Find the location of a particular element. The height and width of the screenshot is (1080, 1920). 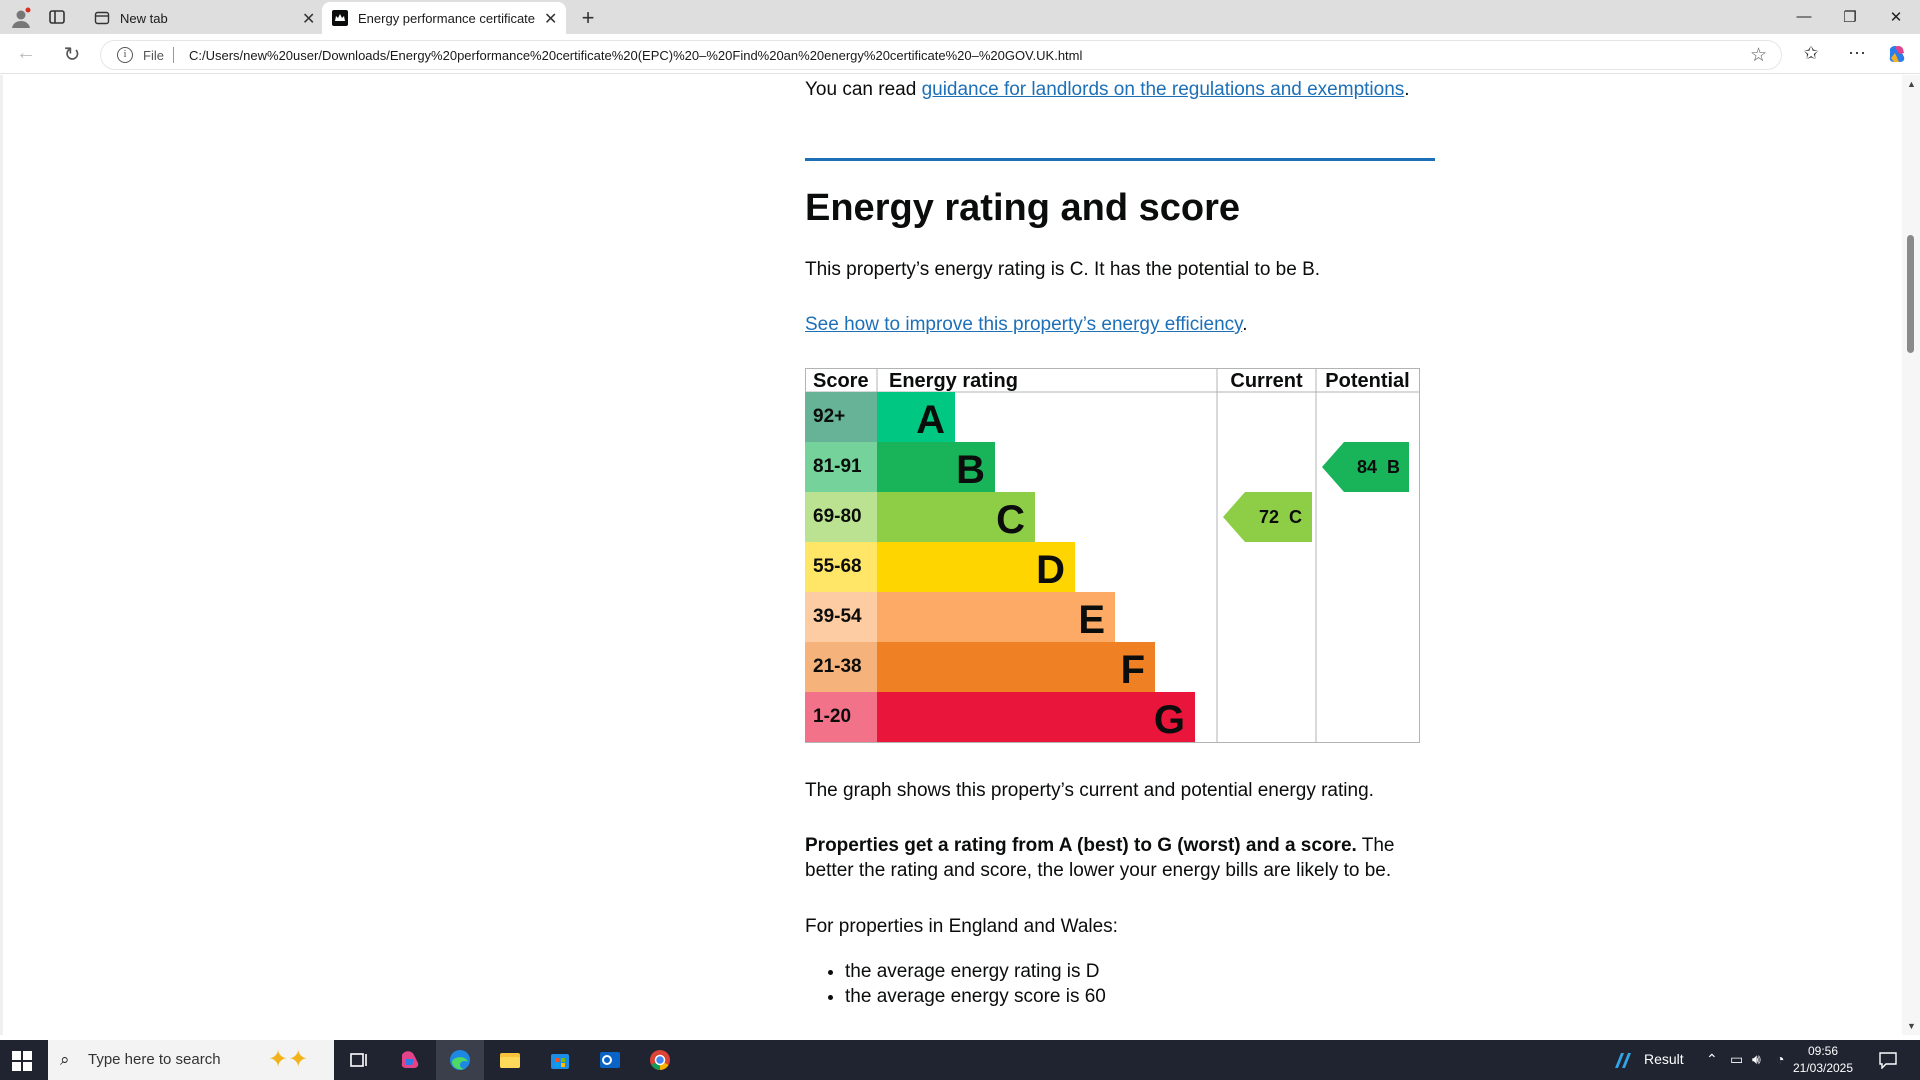

clock-date: 21/03/2025 is located at coordinates (1823, 1068).